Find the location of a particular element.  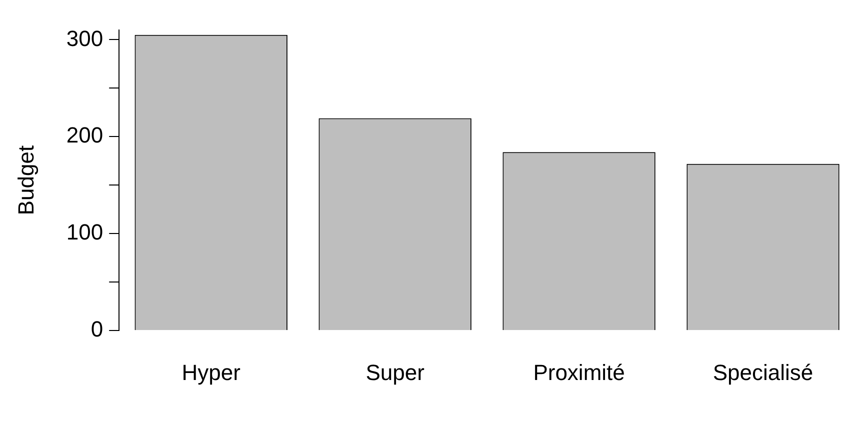

y-tick-label: 0 is located at coordinates (97, 329).